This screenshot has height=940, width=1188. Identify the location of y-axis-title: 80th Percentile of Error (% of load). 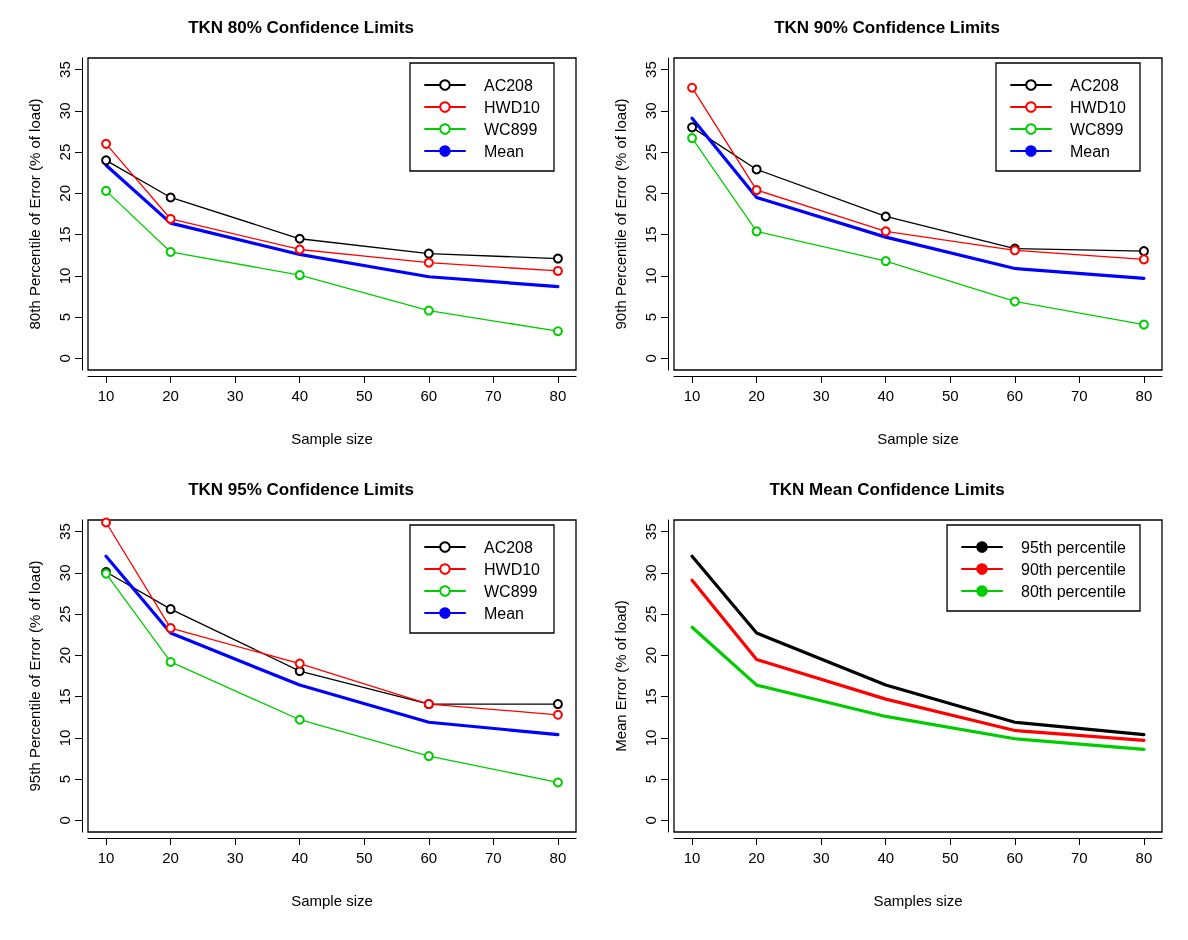
(34, 214).